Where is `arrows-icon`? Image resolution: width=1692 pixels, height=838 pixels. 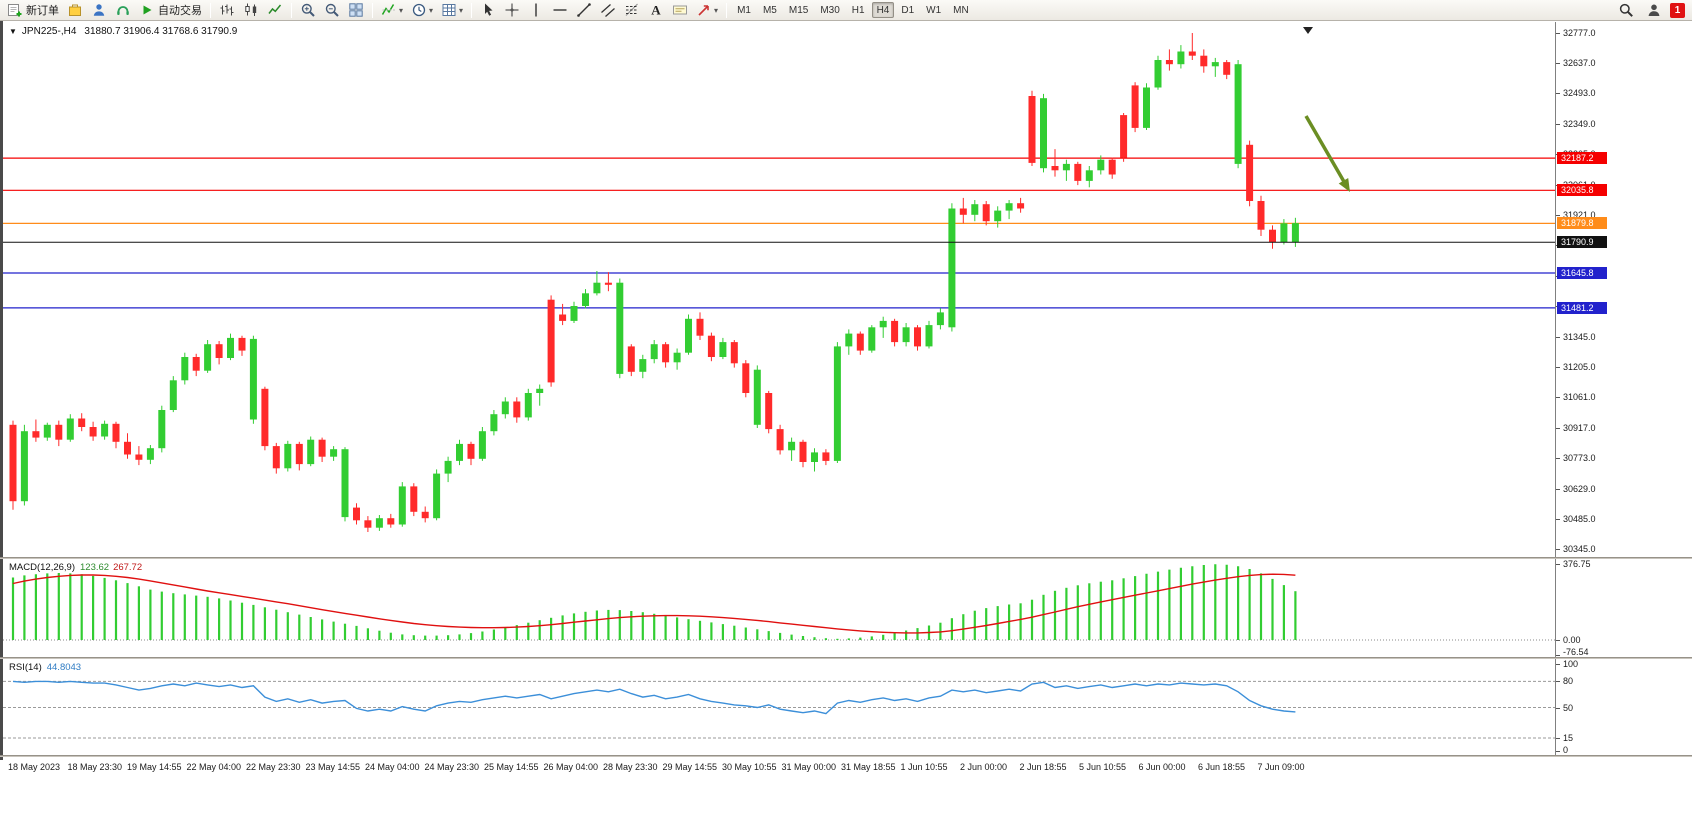
arrows-icon is located at coordinates (704, 10).